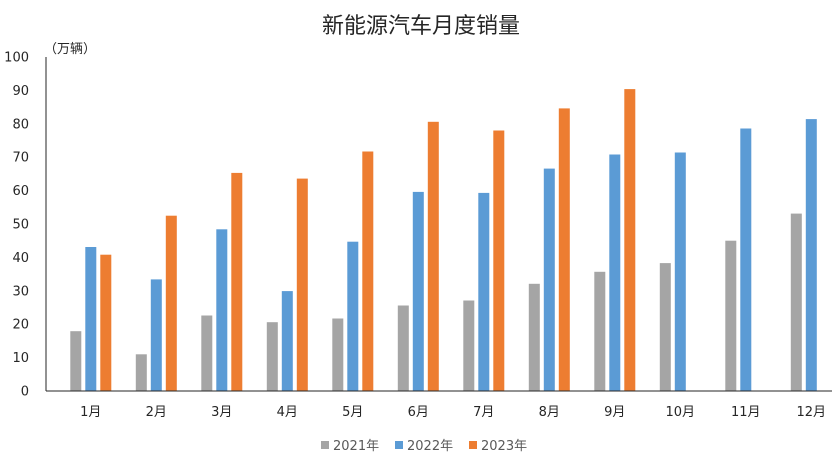 The height and width of the screenshot is (466, 840). I want to click on y-tick-label: 60, so click(20, 191).